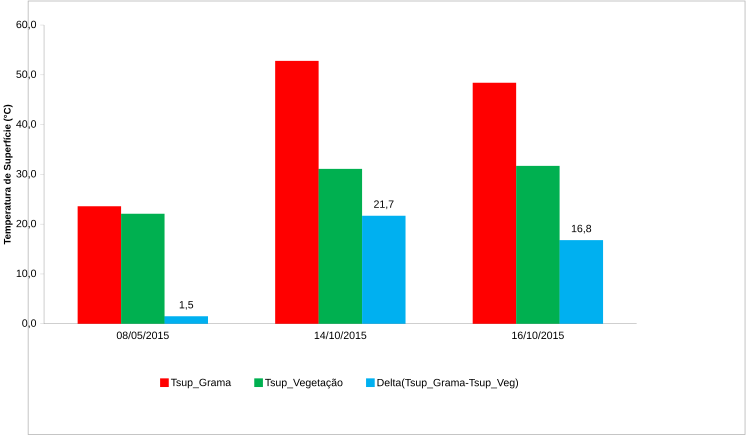 The height and width of the screenshot is (436, 746). I want to click on y-tick-label: 0,0, so click(29, 324).